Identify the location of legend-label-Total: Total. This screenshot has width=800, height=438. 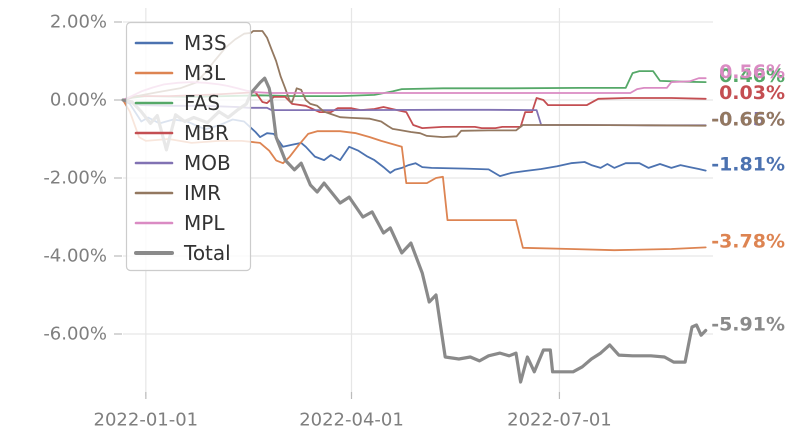
(207, 253).